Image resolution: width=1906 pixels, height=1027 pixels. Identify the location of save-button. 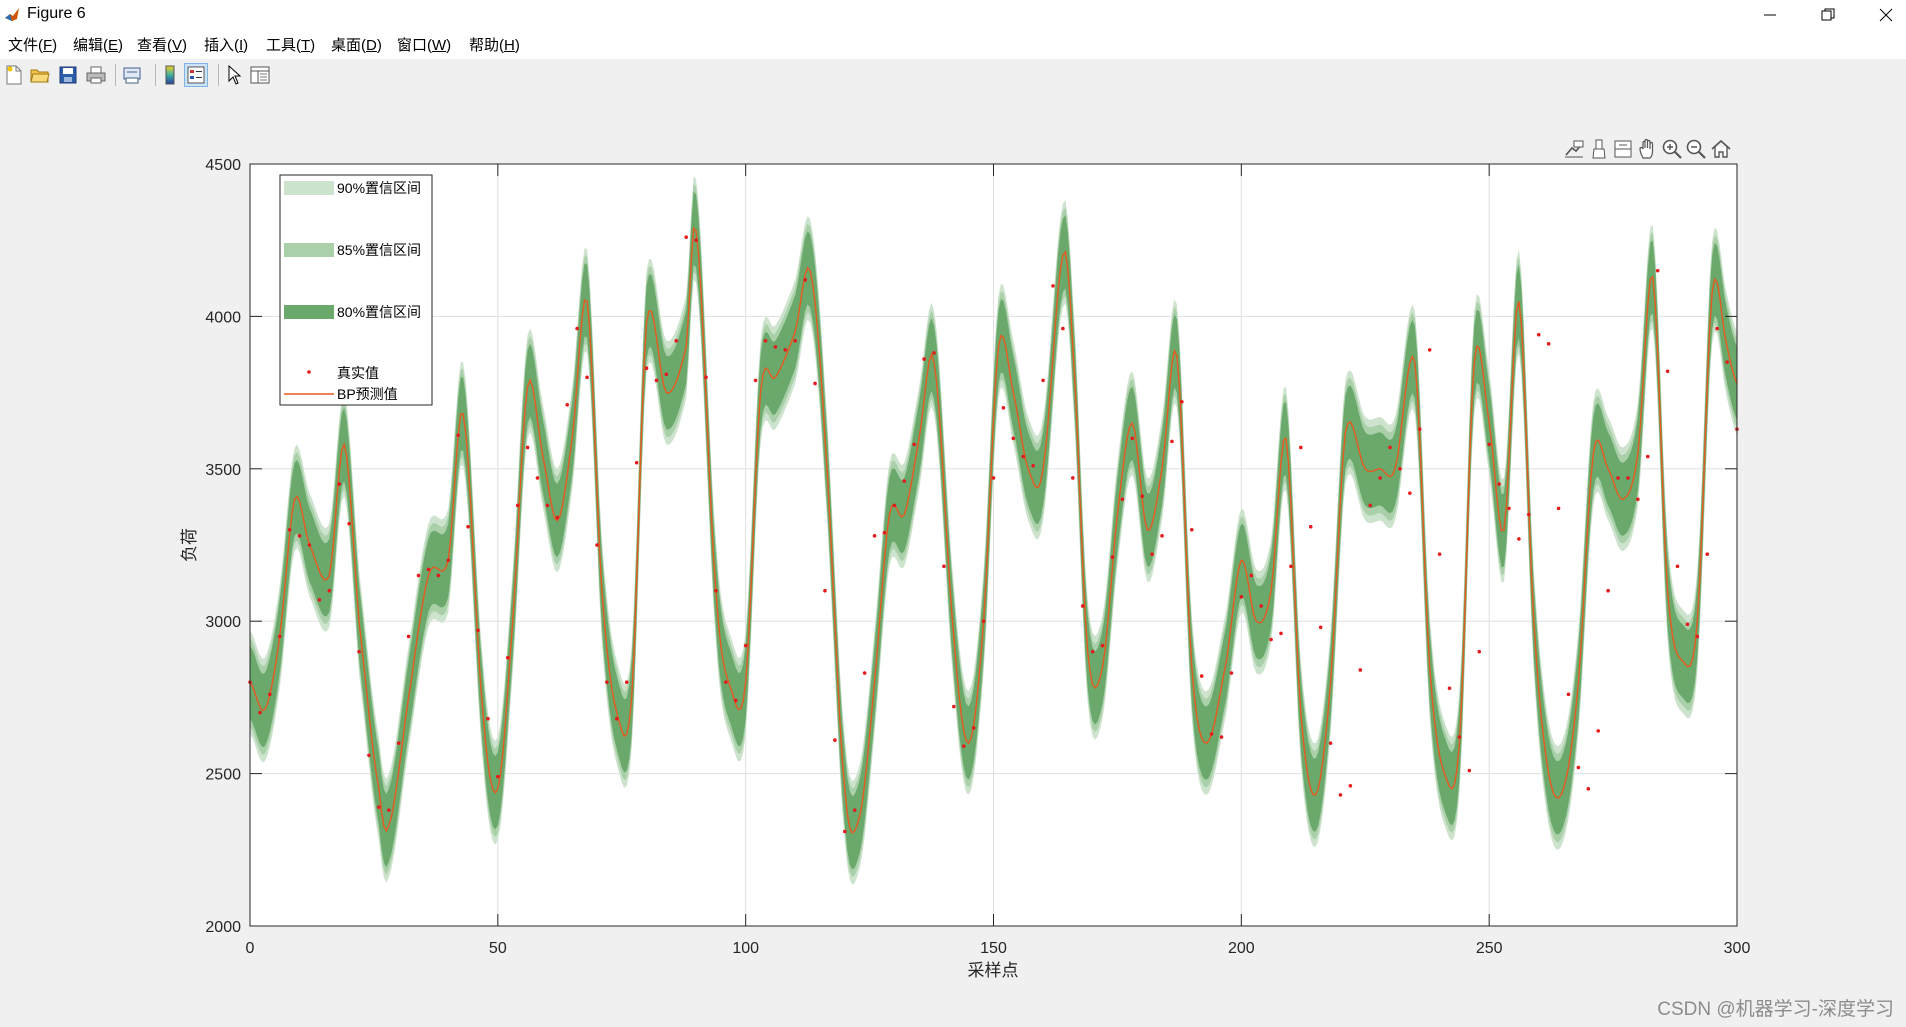
(68, 75).